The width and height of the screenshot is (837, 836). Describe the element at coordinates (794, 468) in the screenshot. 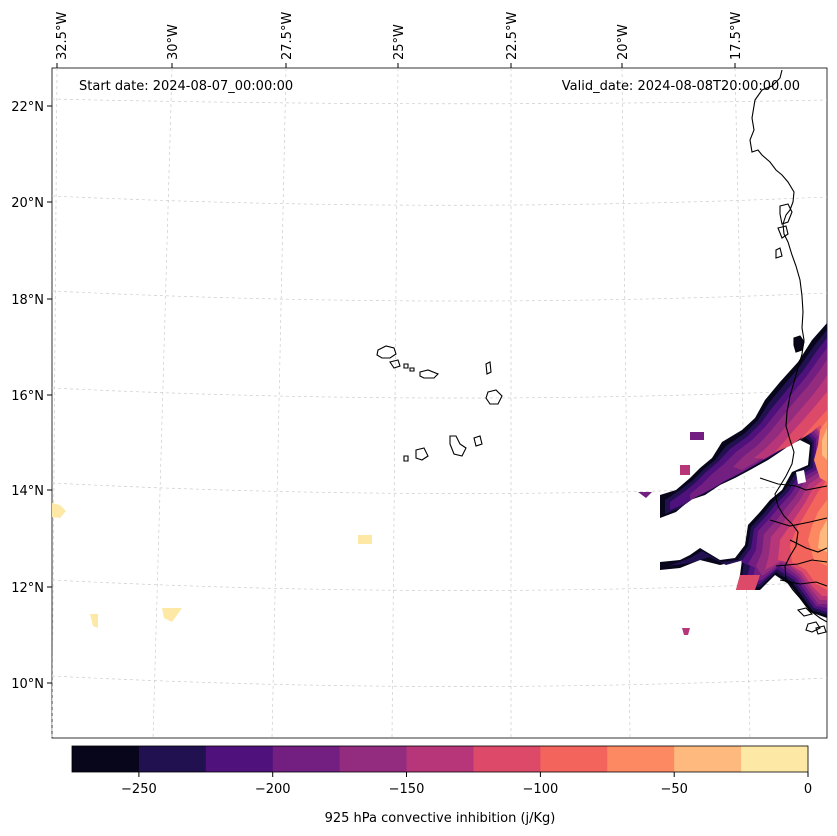

I see `cin-holes` at that location.